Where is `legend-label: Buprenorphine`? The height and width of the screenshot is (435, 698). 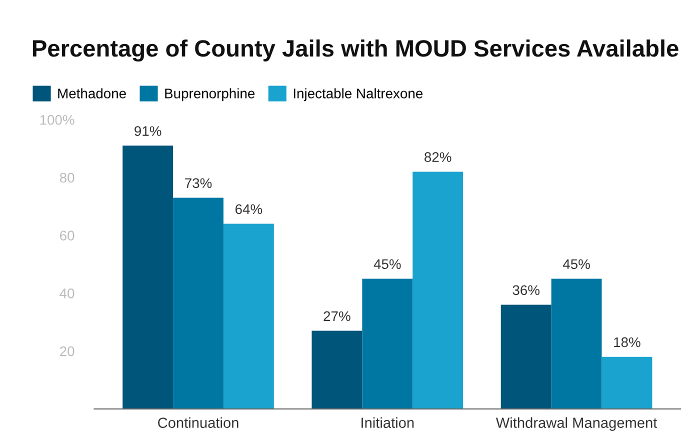 legend-label: Buprenorphine is located at coordinates (210, 95).